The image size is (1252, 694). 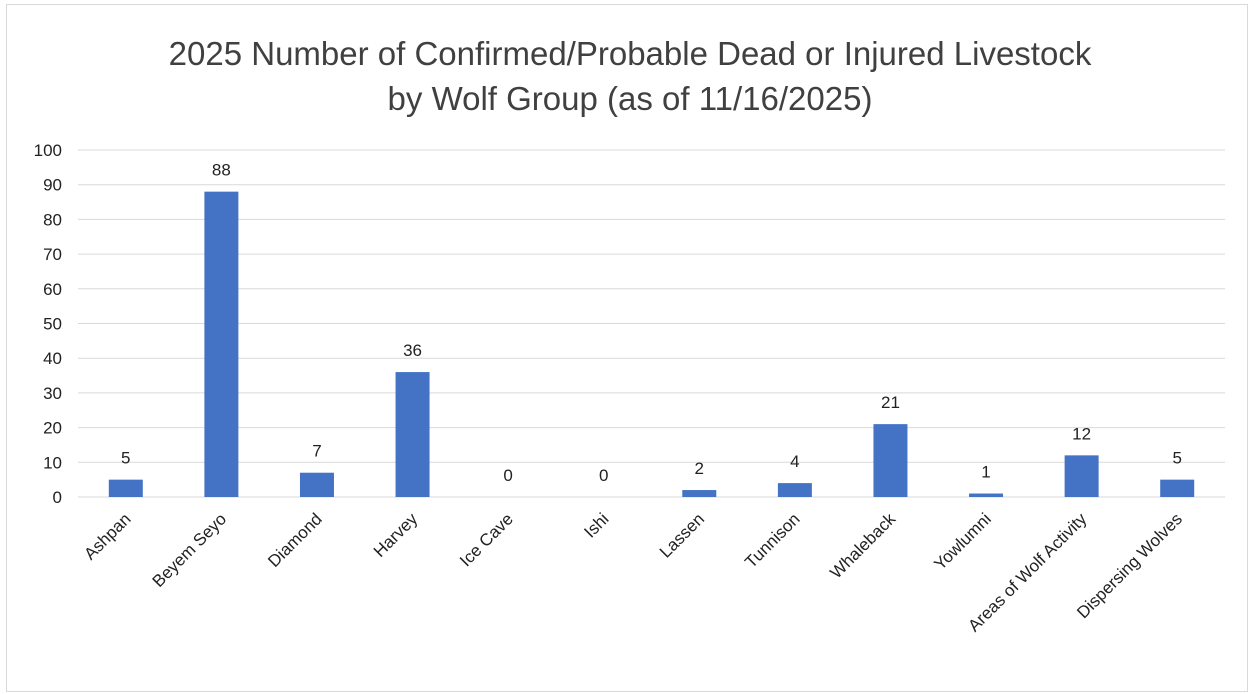 What do you see at coordinates (1129, 565) in the screenshot?
I see `x-category-label: Dispersing Wolves` at bounding box center [1129, 565].